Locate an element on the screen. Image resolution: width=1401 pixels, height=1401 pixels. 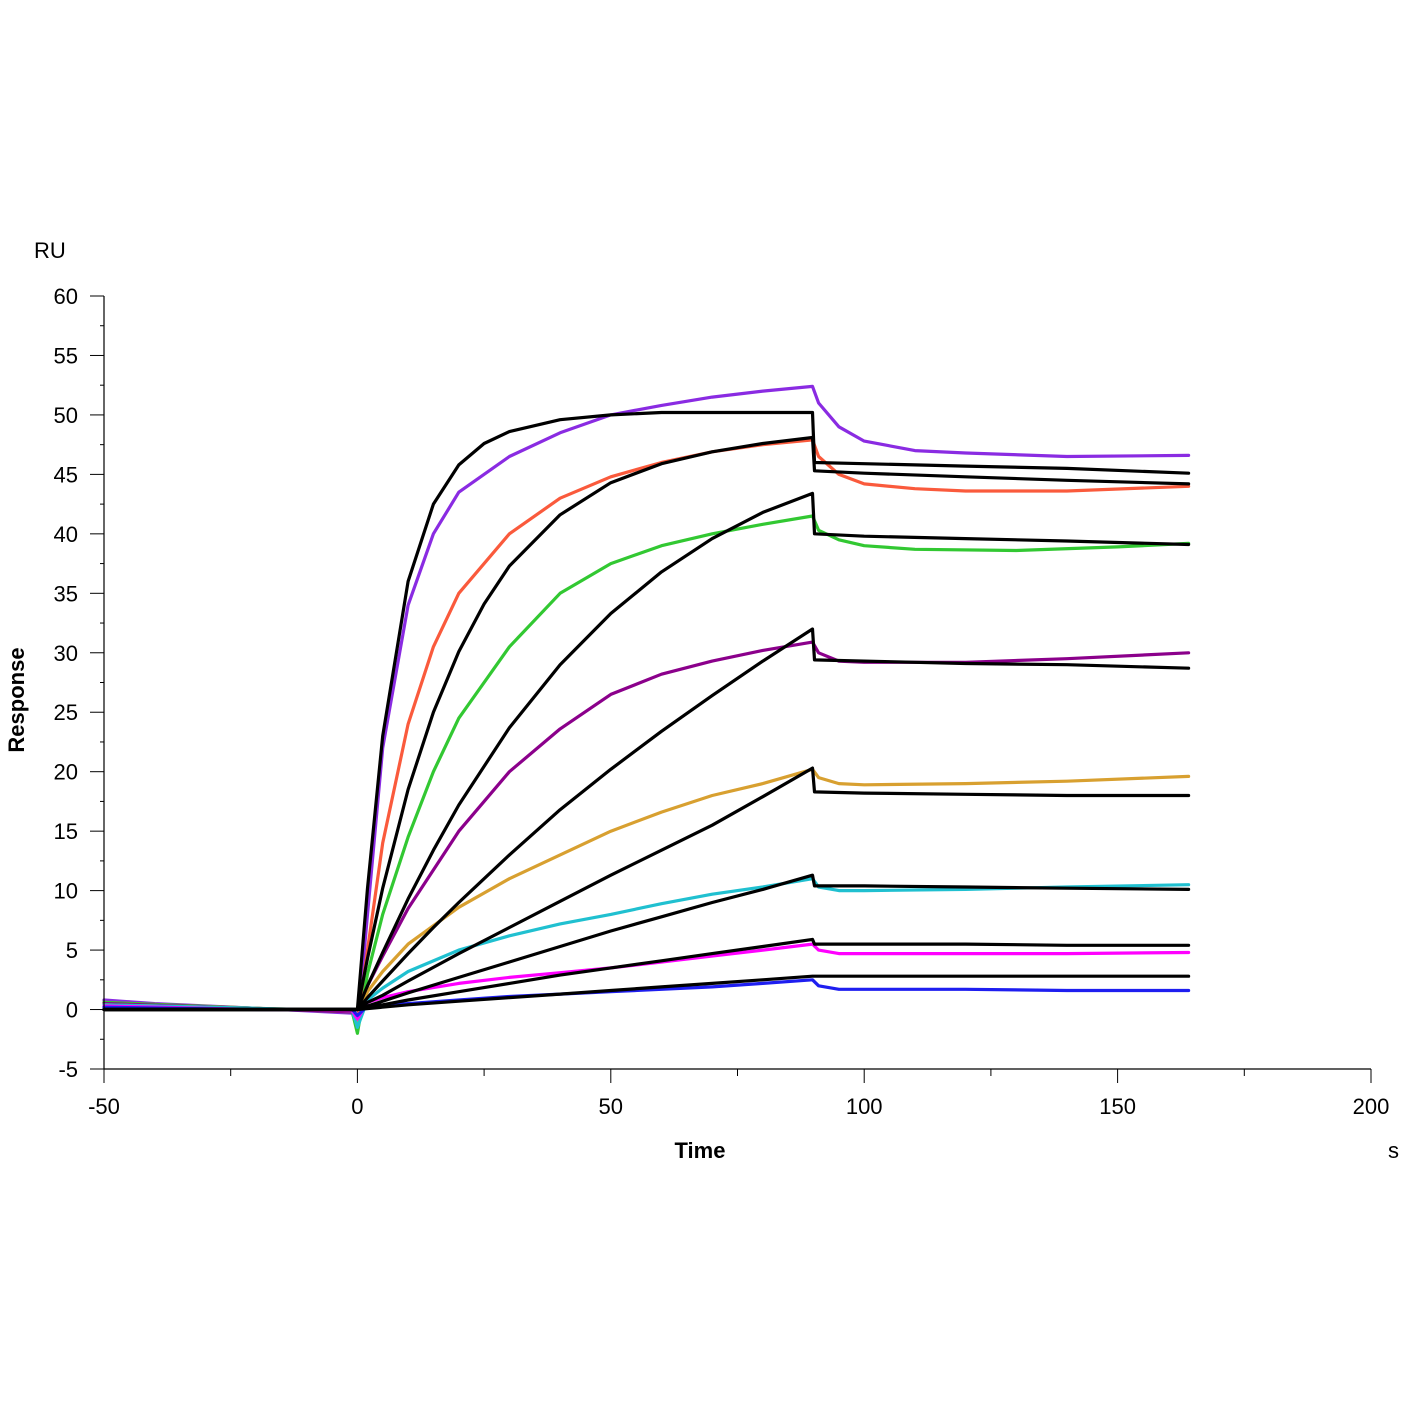
y-tick-label: 25 is located at coordinates (66, 712).